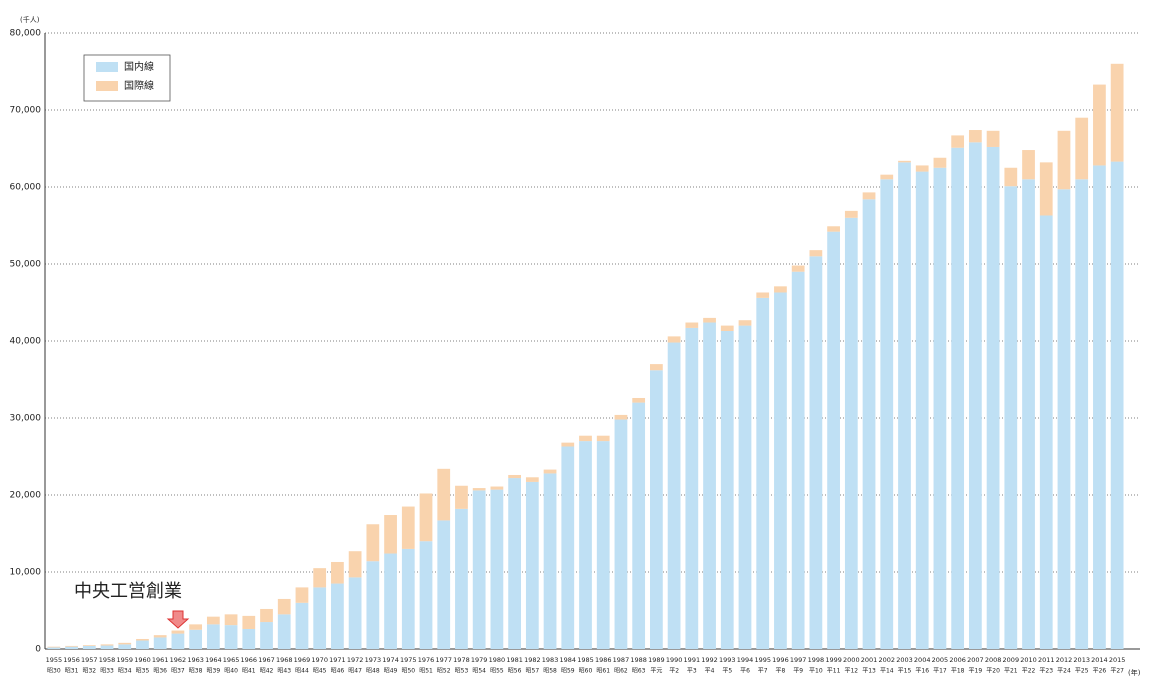  What do you see at coordinates (462, 671) in the screenshot?
I see `x-era-label: 昭53` at bounding box center [462, 671].